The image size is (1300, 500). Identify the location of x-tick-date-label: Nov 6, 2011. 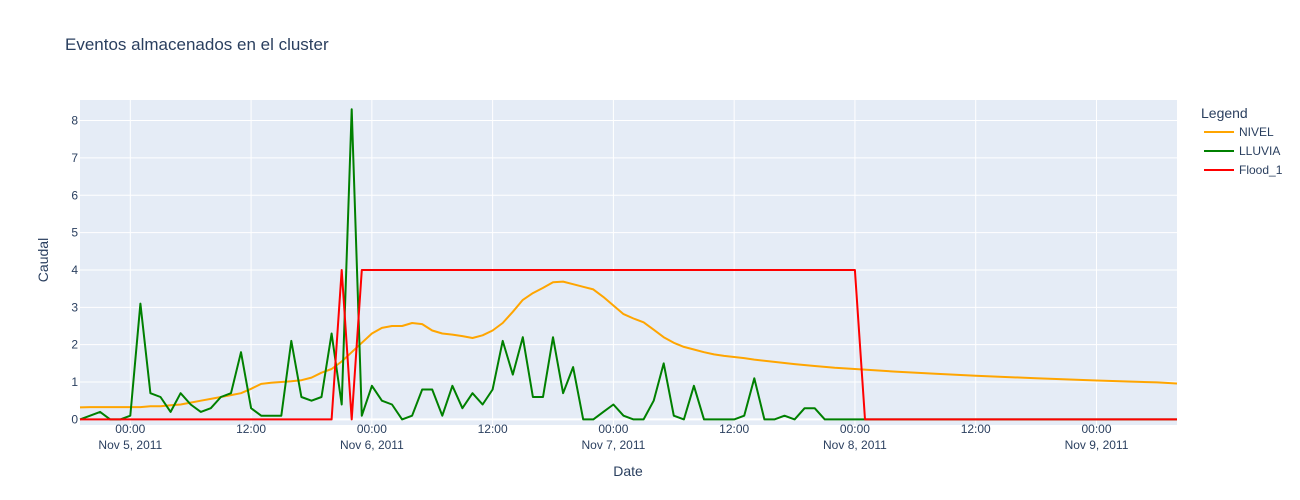
(372, 445).